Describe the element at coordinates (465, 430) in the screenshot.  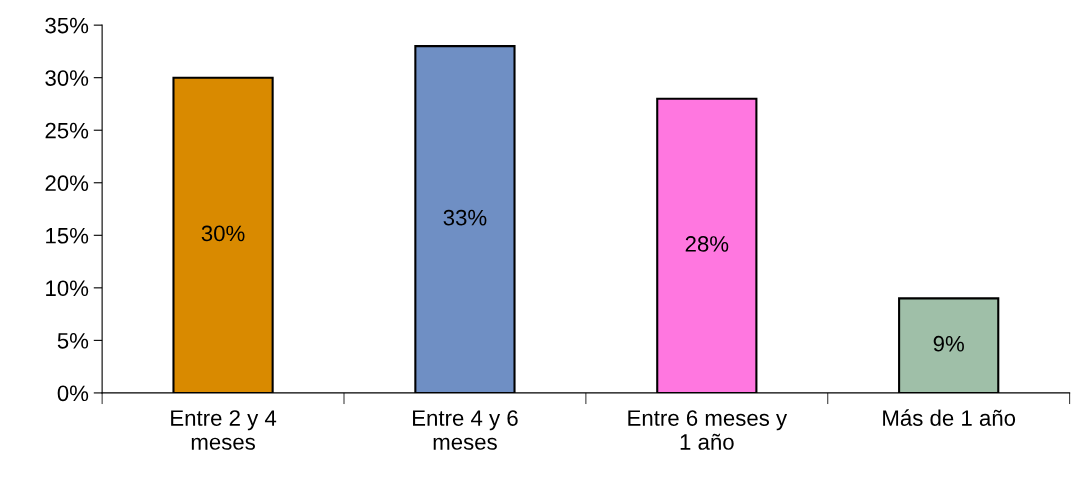
I see `x-tick-label: Entre 4 y 6 meses` at that location.